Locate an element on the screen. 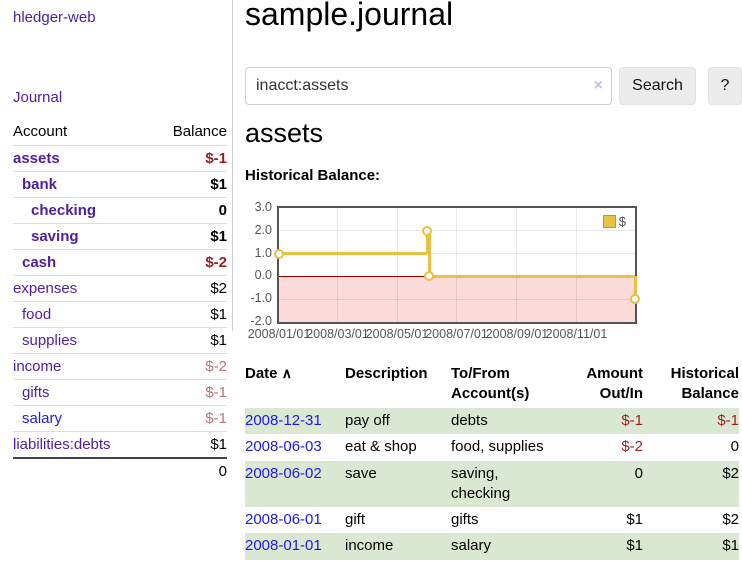 The image size is (742, 582). account-row: expenses $2 is located at coordinates (120, 288).